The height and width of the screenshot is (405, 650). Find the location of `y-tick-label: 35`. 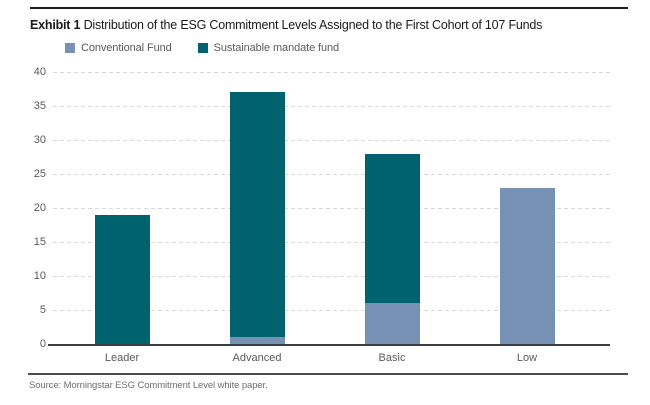

y-tick-label: 35 is located at coordinates (39, 105).